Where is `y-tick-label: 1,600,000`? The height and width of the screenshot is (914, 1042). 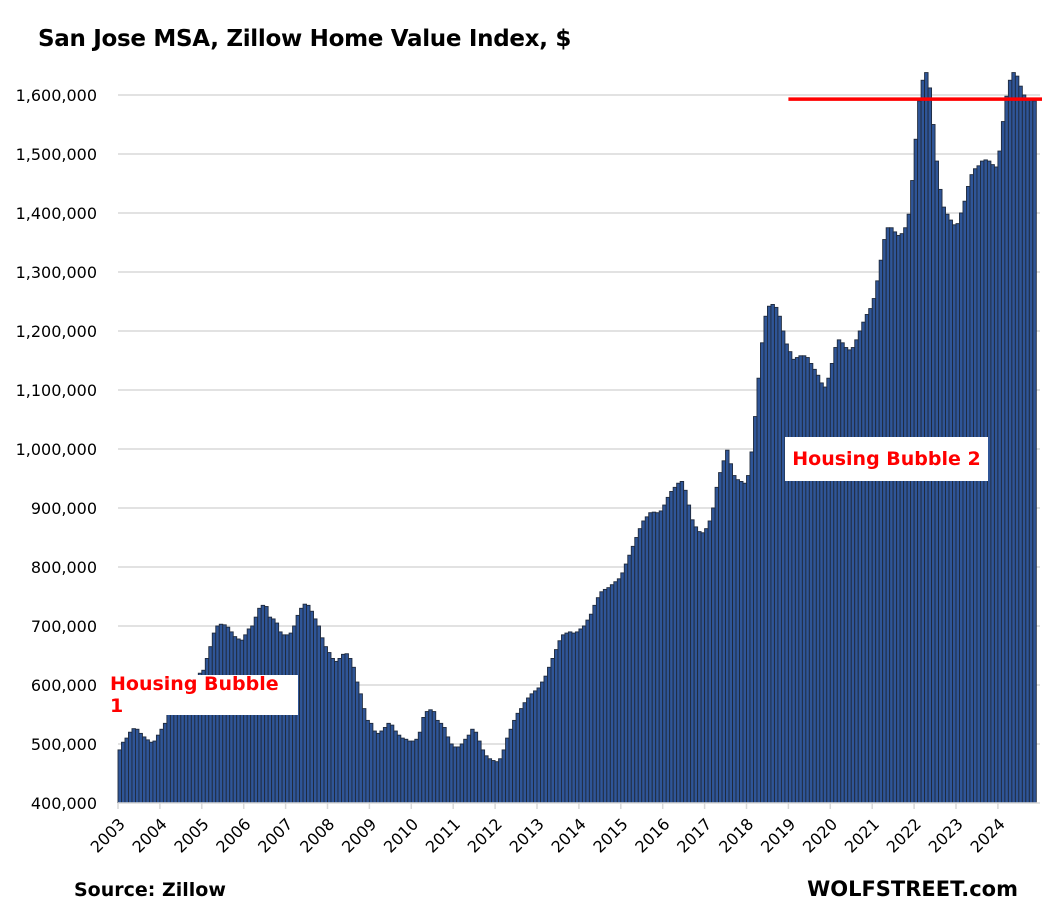 y-tick-label: 1,600,000 is located at coordinates (56, 95).